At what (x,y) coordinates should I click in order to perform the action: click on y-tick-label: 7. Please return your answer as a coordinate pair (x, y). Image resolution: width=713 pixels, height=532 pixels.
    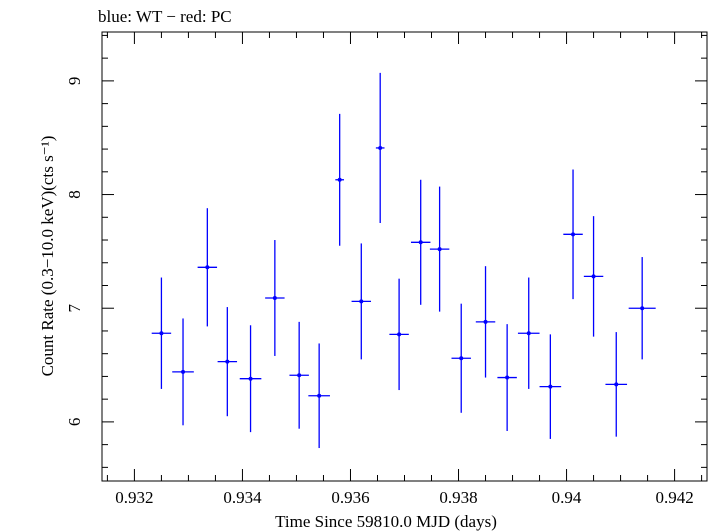
    Looking at the image, I should click on (74, 307).